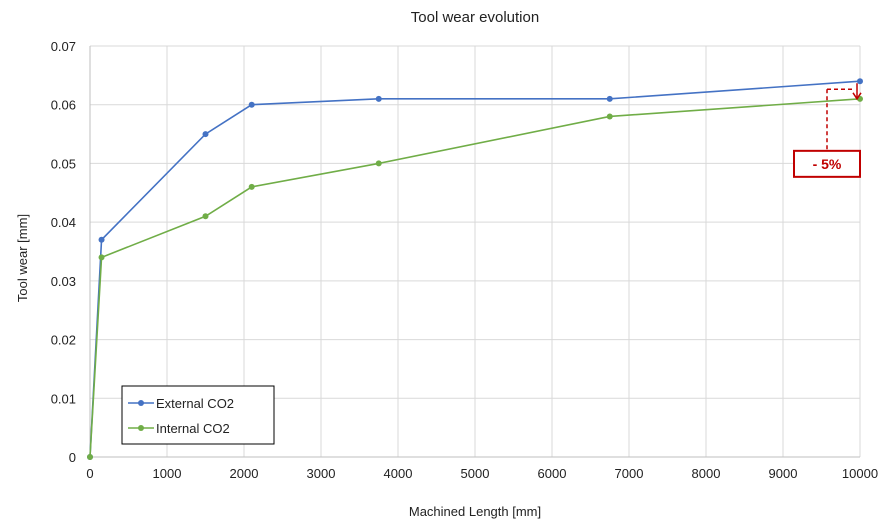 The image size is (893, 526). Describe the element at coordinates (22, 258) in the screenshot. I see `y-axis-label: Tool wear [mm]` at that location.